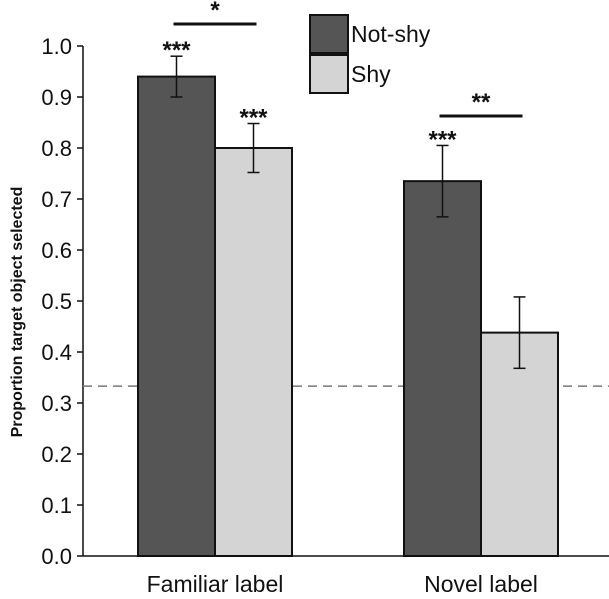 Image resolution: width=609 pixels, height=599 pixels. What do you see at coordinates (215, 12) in the screenshot?
I see `comparison-stars: *` at bounding box center [215, 12].